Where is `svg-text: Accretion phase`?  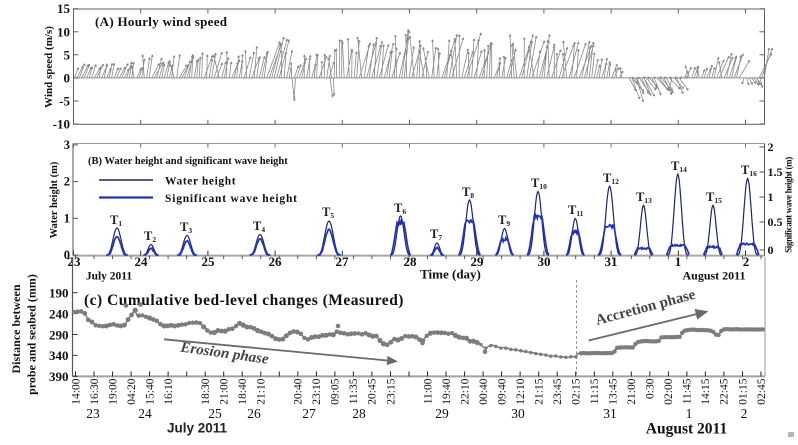 svg-text: Accretion phase is located at coordinates (646, 308).